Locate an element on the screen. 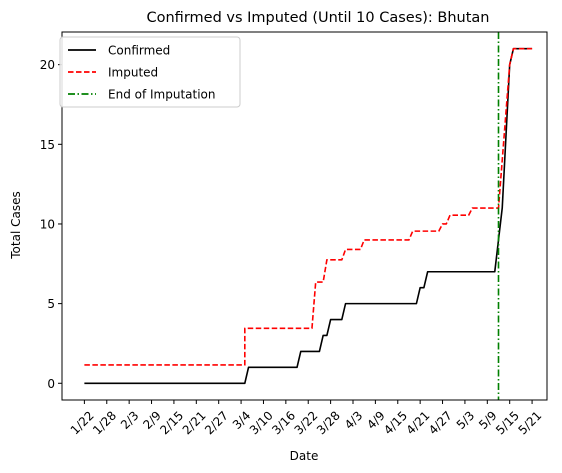 The image size is (562, 473). x-tick-label: 4/15 is located at coordinates (395, 422).